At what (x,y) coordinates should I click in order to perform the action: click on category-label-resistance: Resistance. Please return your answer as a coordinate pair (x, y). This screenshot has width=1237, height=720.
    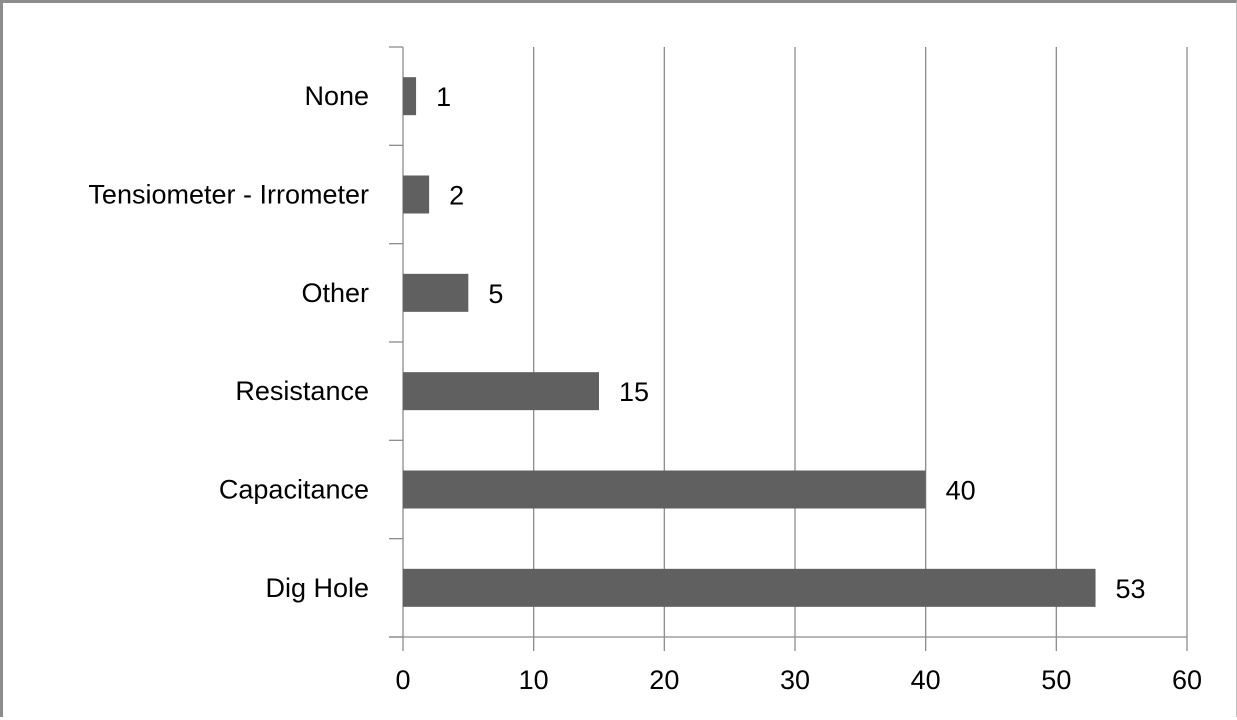
    Looking at the image, I should click on (302, 391).